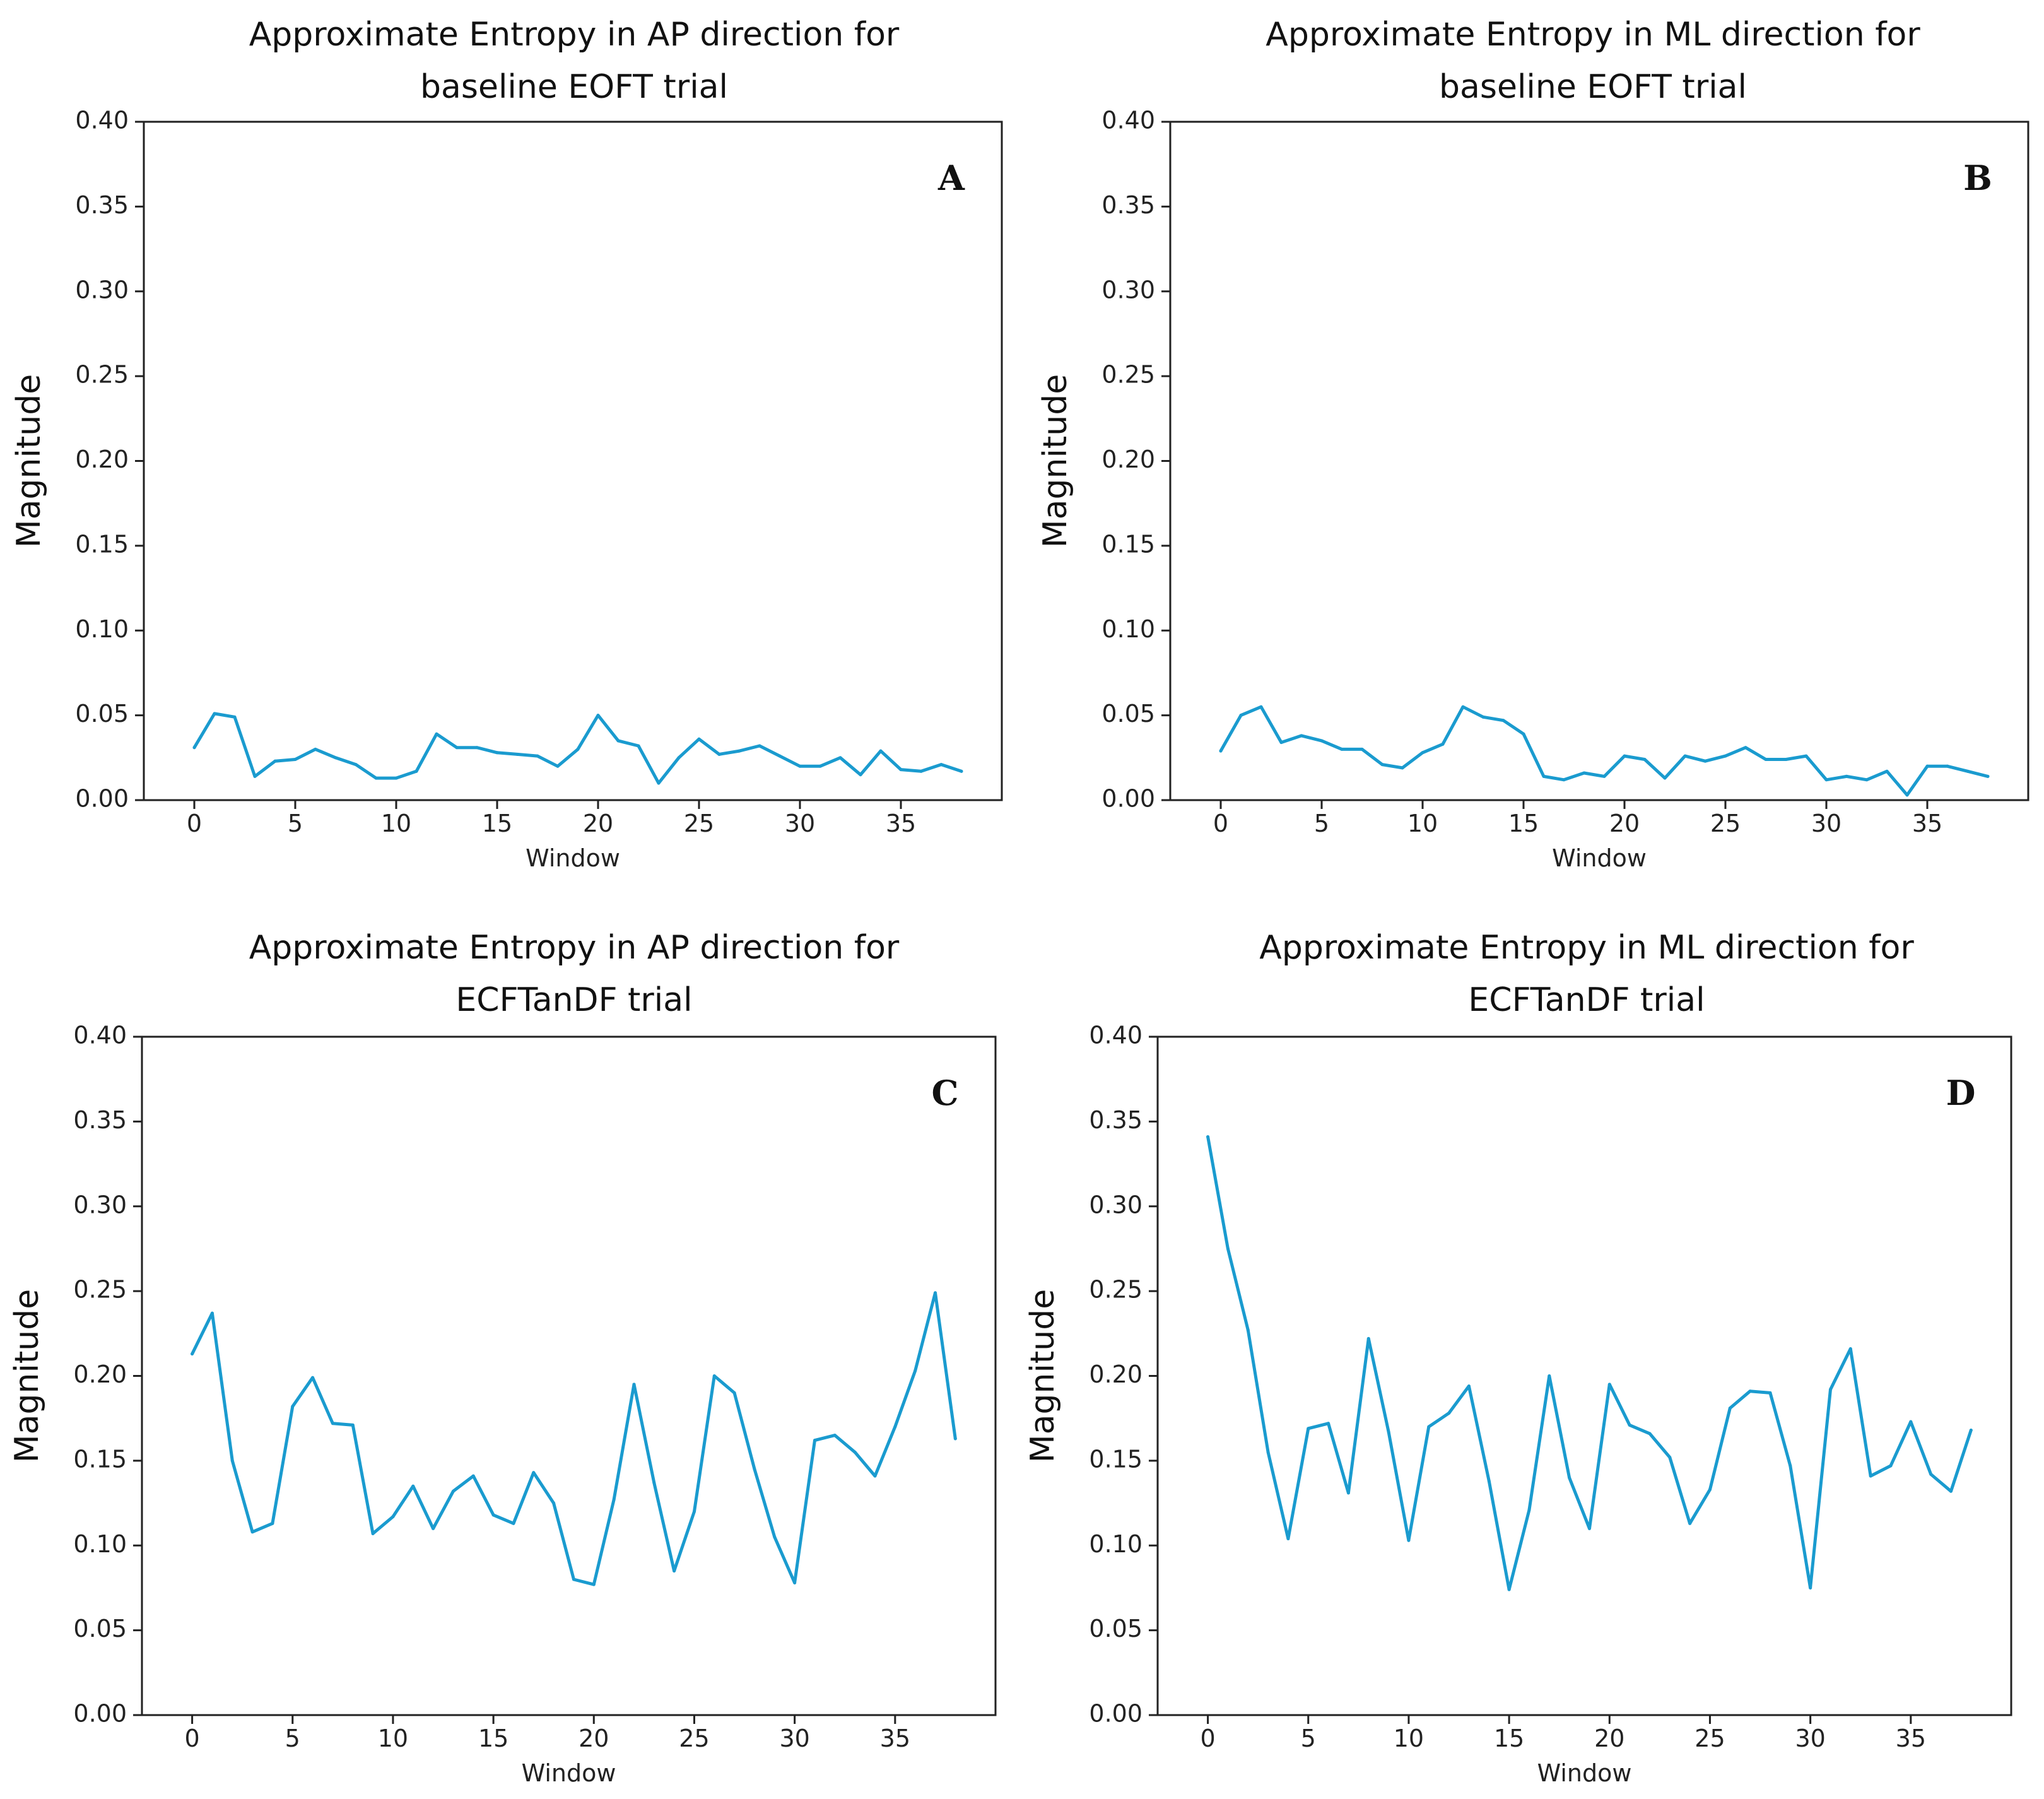 The height and width of the screenshot is (1799, 2044). What do you see at coordinates (1220, 823) in the screenshot?
I see `x-tick-label-b-0: 0` at bounding box center [1220, 823].